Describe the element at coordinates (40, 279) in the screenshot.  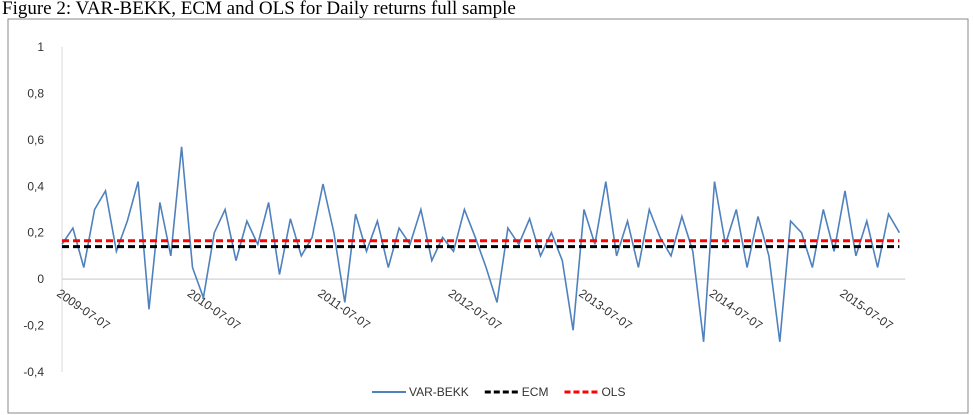
I see `y-tick-label: 0` at that location.